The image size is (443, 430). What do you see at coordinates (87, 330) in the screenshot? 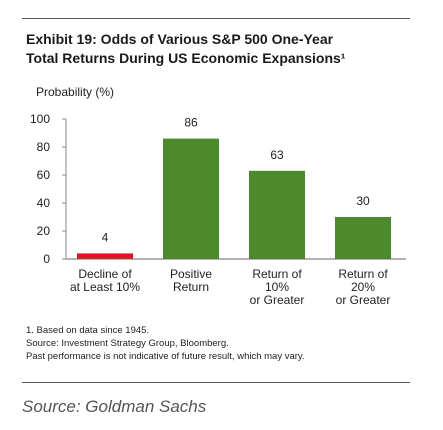
I see `footnote: 1. Based on data since 1945.` at bounding box center [87, 330].